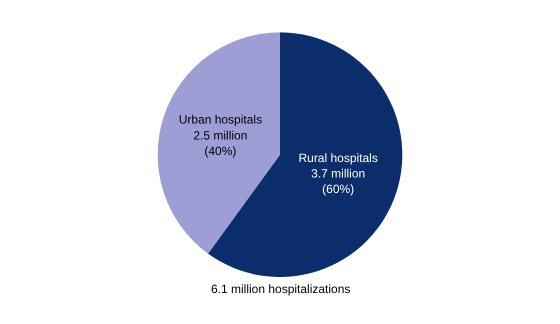 This screenshot has width=560, height=324. I want to click on data-label: 2.5 million (40%), so click(220, 143).